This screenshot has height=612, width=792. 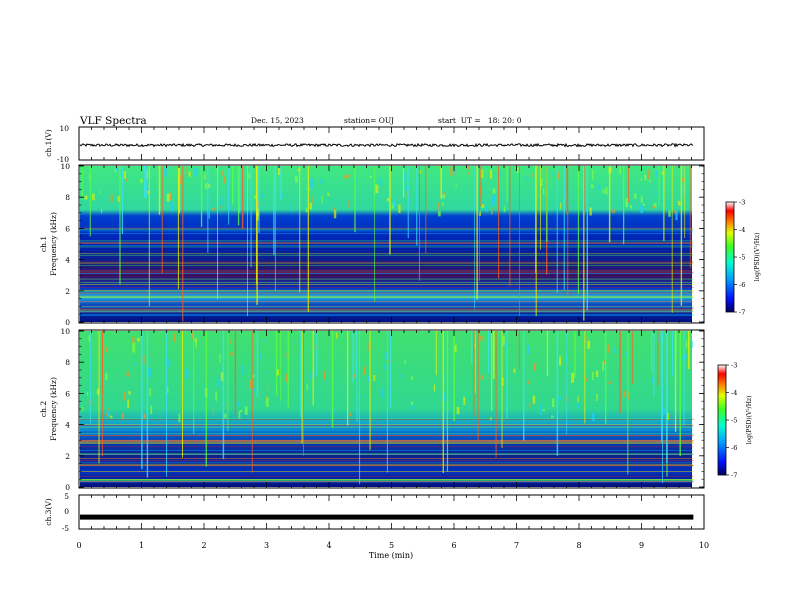 I want to click on x-tick-label: 7, so click(x=516, y=545).